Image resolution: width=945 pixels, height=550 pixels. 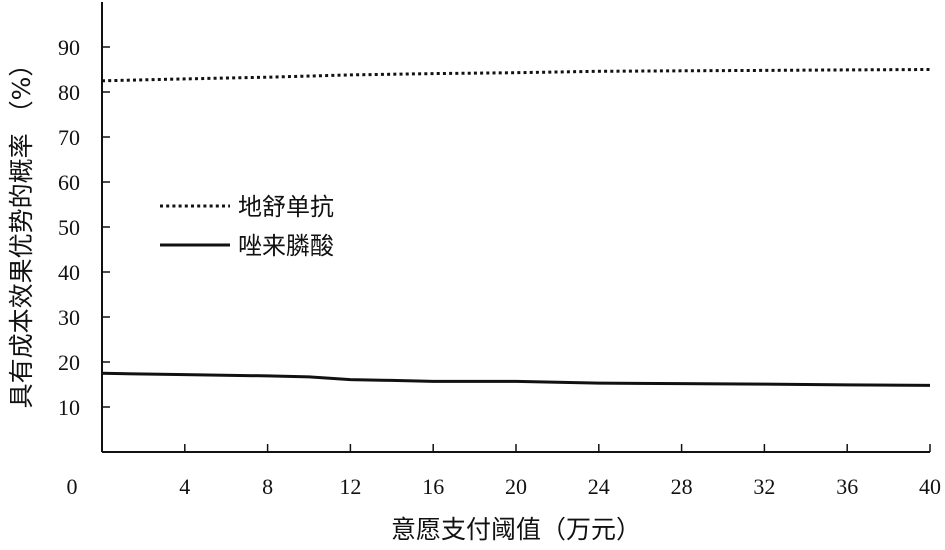 I want to click on x-ticks: 0 4 8 12 16 20 24 28 32 36 40, so click(x=504, y=471).